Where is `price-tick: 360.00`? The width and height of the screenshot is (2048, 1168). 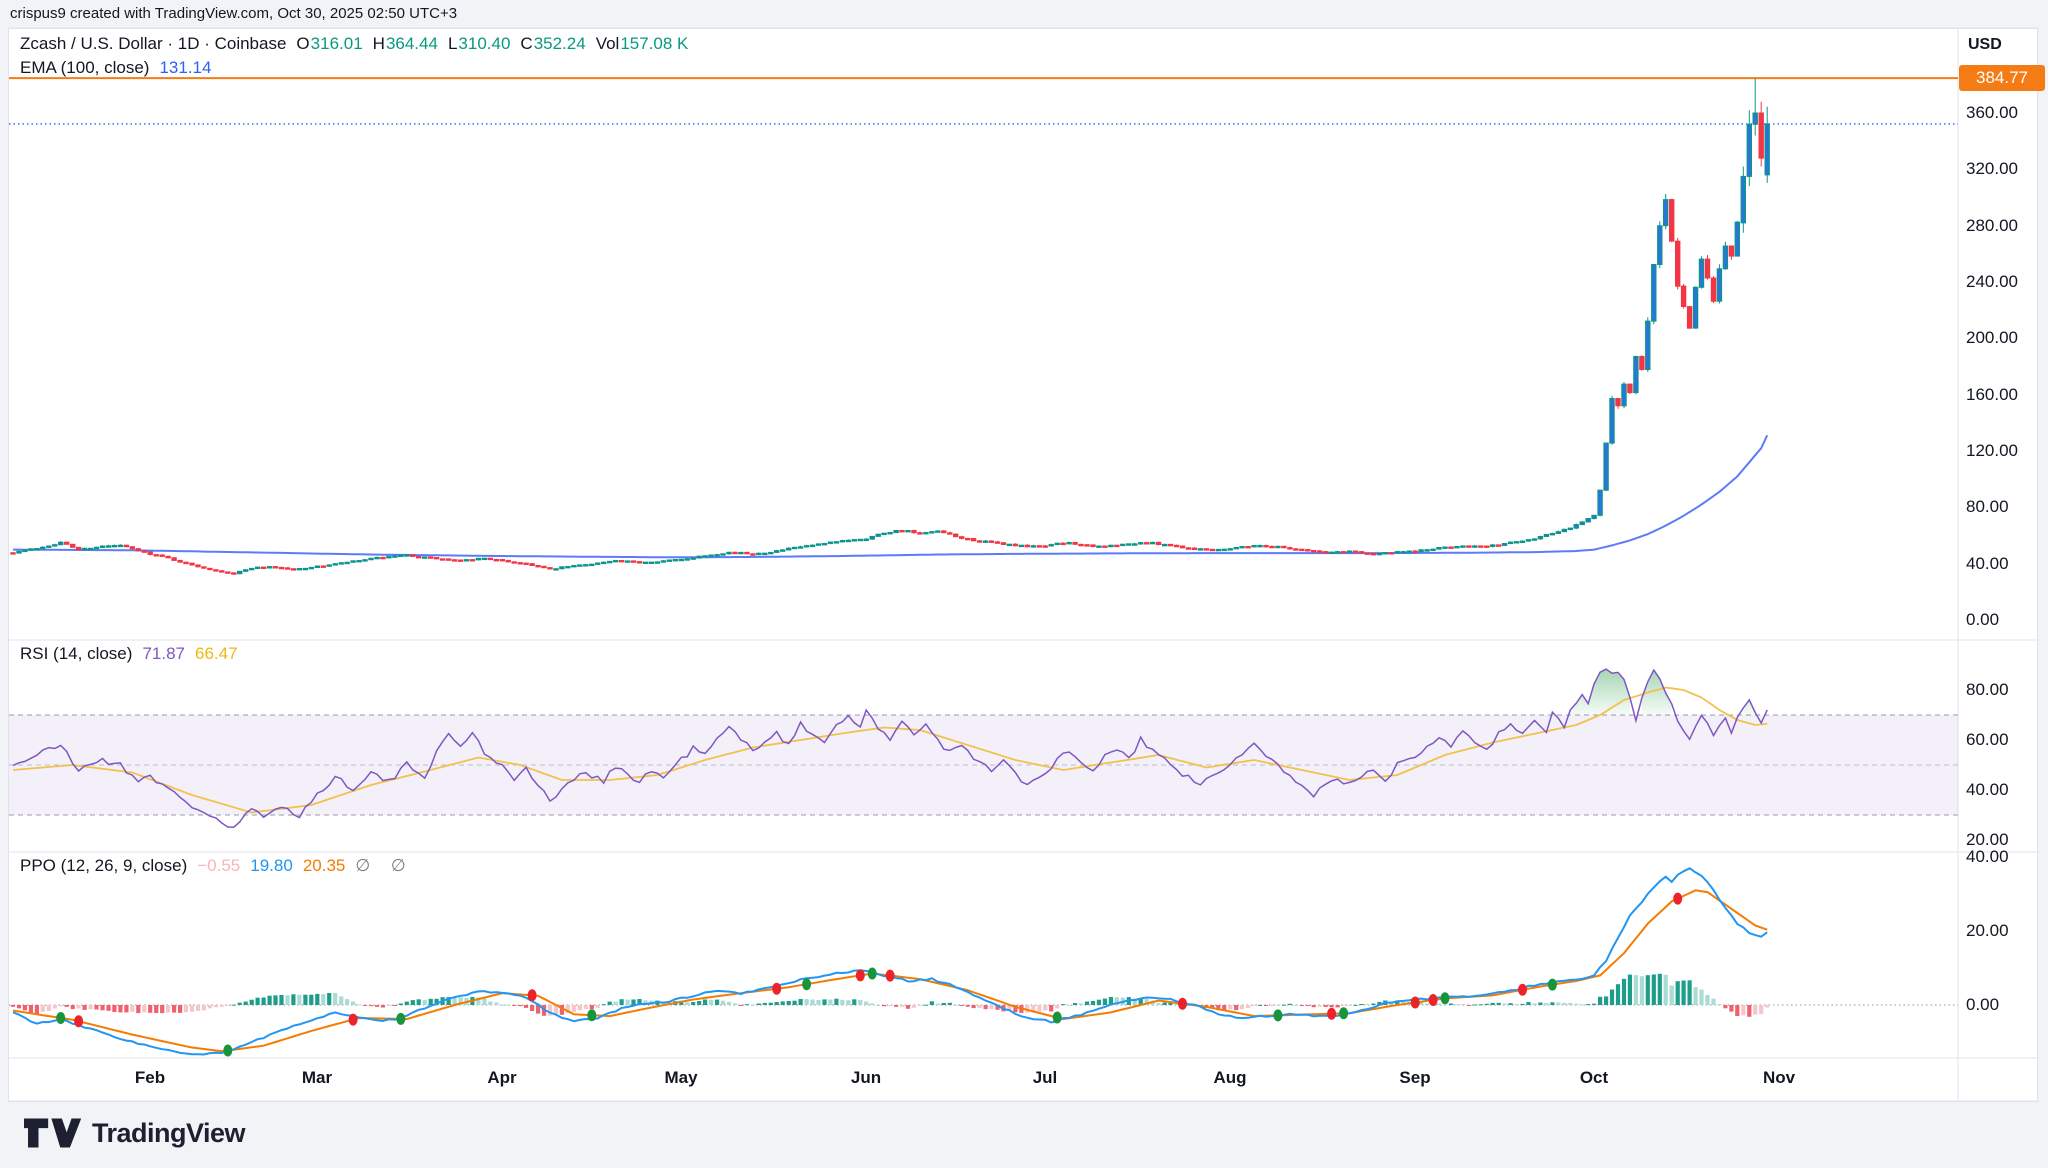
price-tick: 360.00 is located at coordinates (1992, 112).